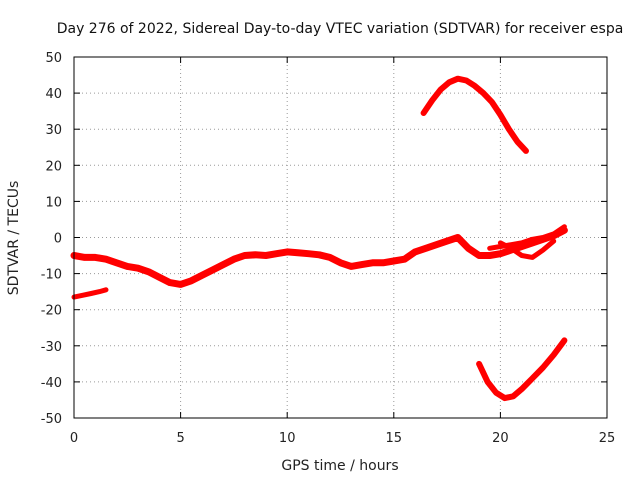 This screenshot has height=480, width=640. I want to click on x-tick-label: 20, so click(500, 438).